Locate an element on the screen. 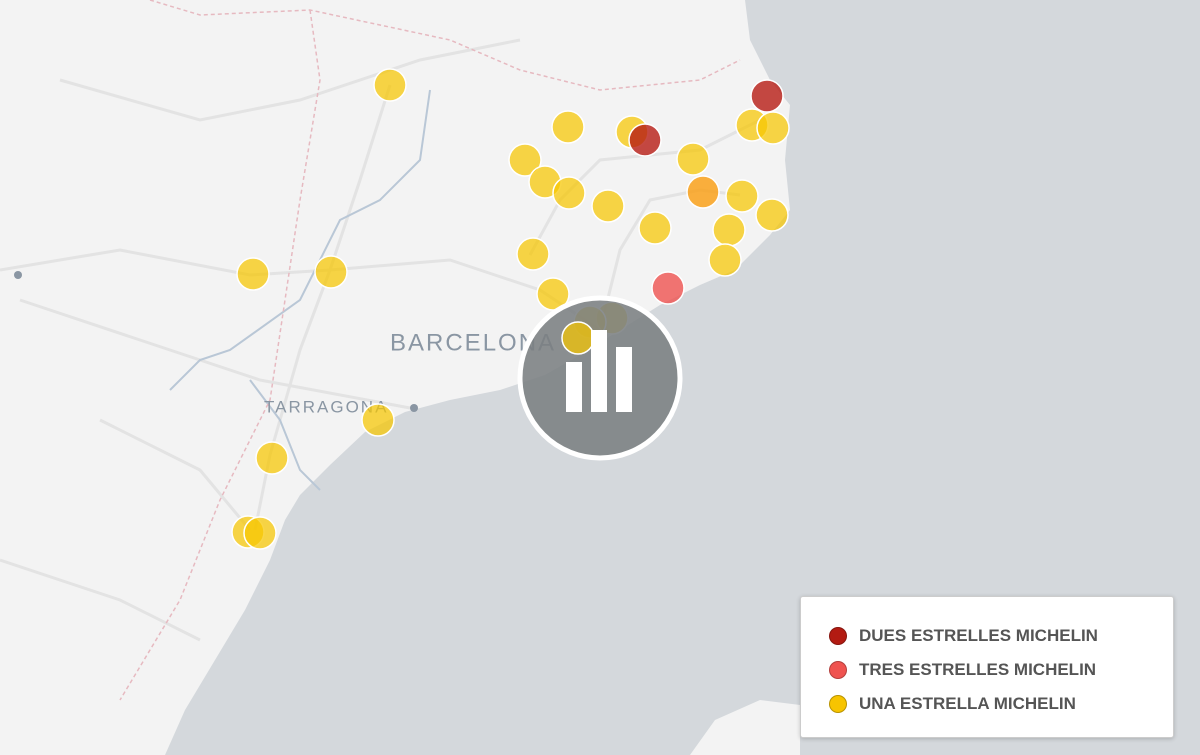 This screenshot has height=755, width=1200. legend-item: TRES ESTRELLES MICHELIN is located at coordinates (987, 670).